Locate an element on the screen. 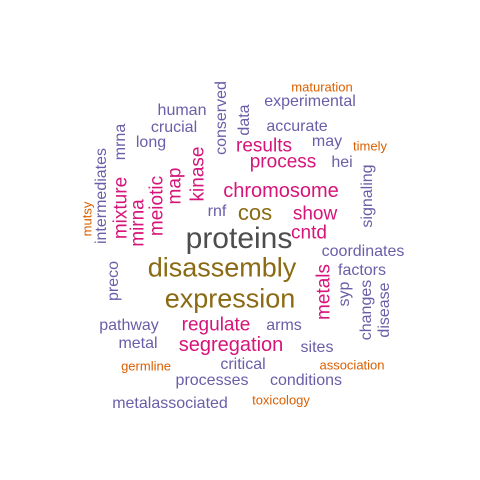 The width and height of the screenshot is (480, 480). word-maturation: maturation is located at coordinates (322, 87).